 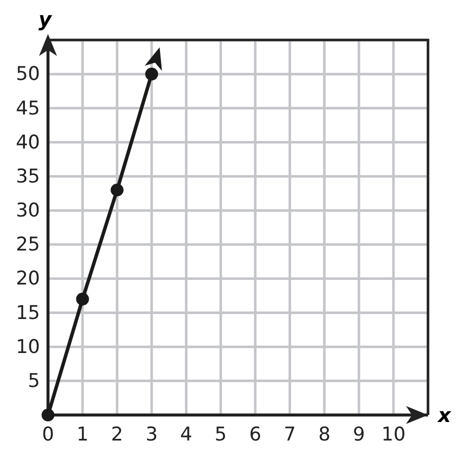 What do you see at coordinates (28, 279) in the screenshot?
I see `y-tick-label: 20` at bounding box center [28, 279].